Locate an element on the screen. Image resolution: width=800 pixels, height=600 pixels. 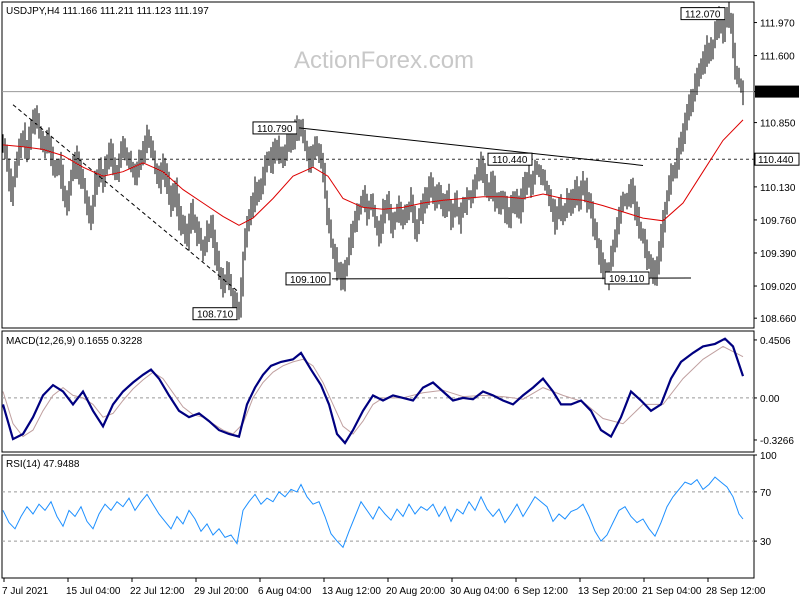
level-price-box is located at coordinates (777, 159).